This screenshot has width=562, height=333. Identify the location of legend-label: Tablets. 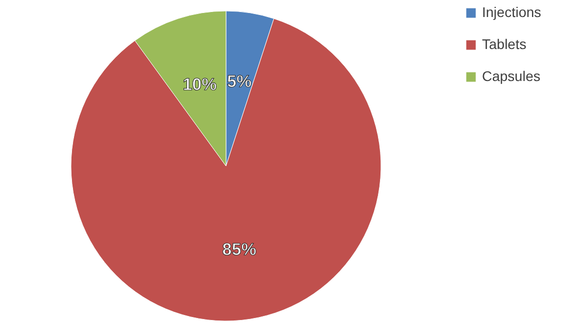
(504, 44).